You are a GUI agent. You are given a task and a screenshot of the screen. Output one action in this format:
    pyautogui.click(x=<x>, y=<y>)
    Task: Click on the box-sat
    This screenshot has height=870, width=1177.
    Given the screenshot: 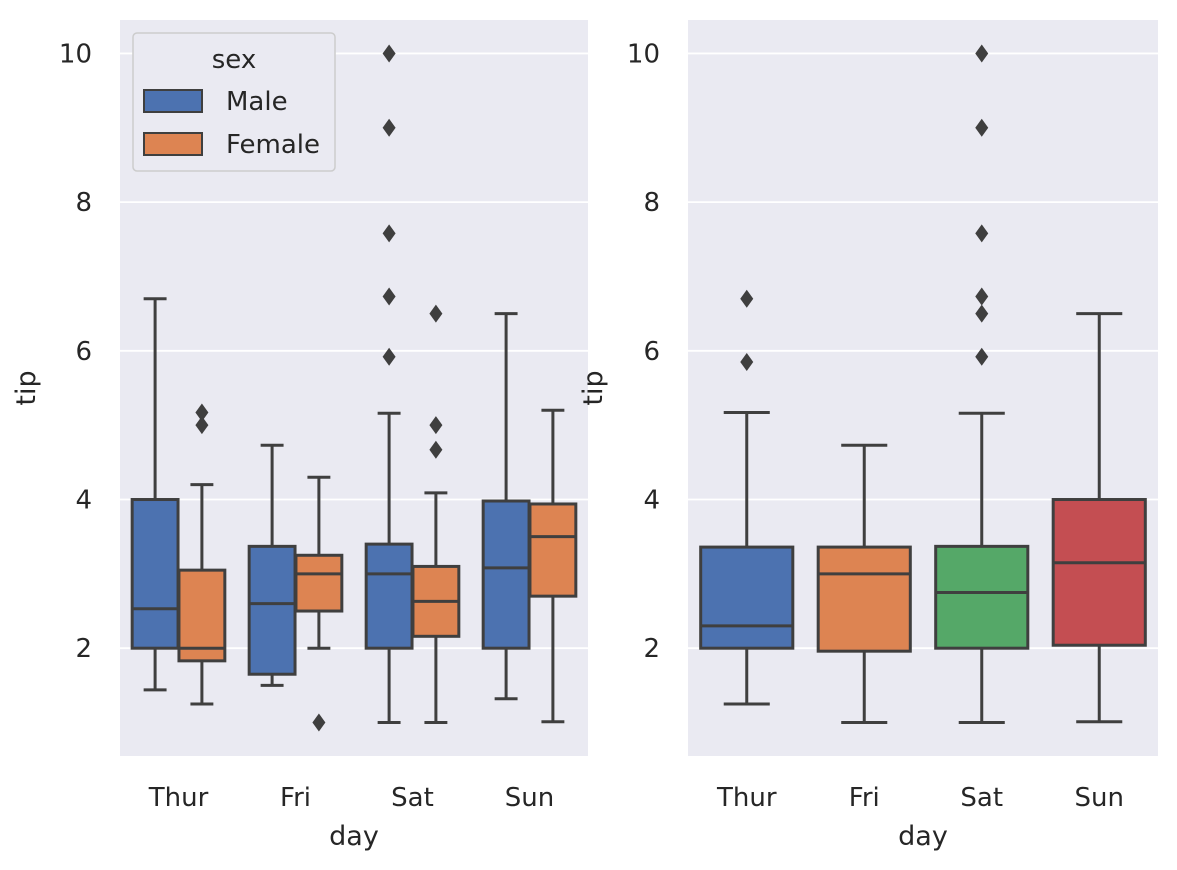 What is the action you would take?
    pyautogui.click(x=982, y=384)
    